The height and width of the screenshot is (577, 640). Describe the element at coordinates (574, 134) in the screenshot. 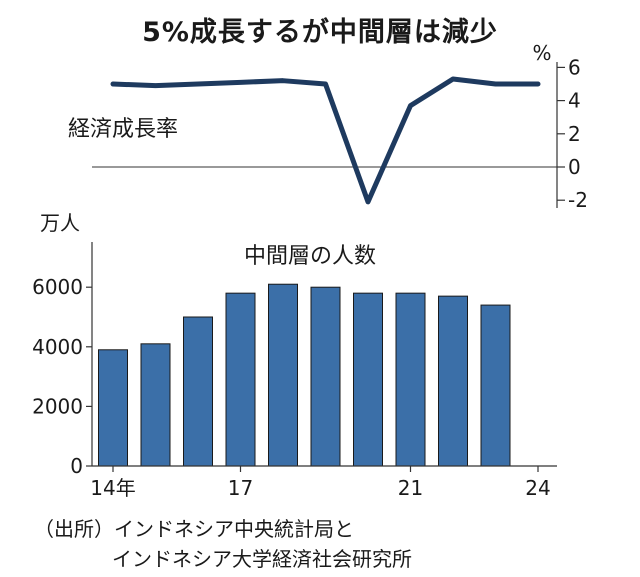

I see `growth-y-tick-label: 2` at that location.